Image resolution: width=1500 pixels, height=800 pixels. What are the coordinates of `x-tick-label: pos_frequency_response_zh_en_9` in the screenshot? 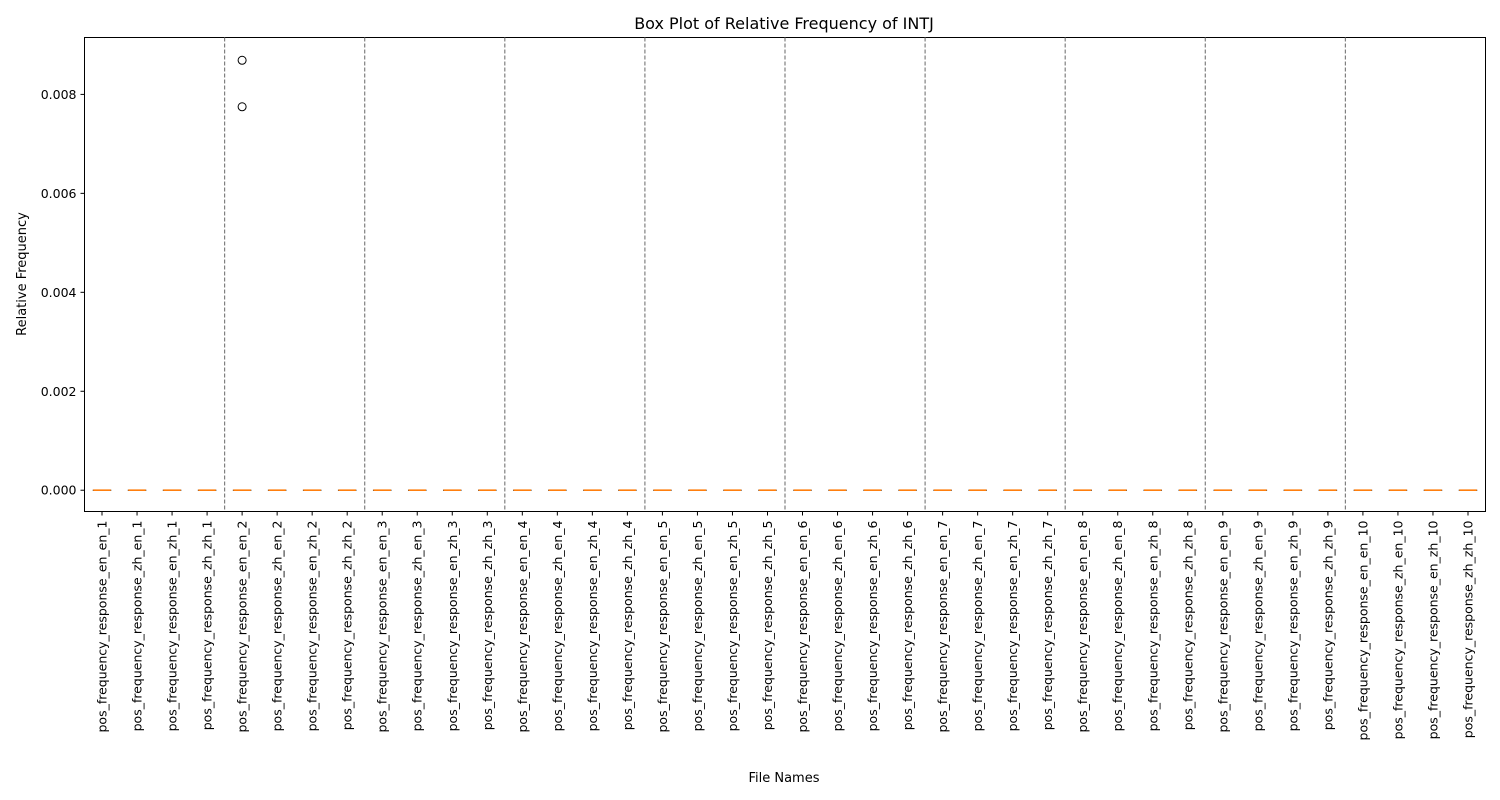 It's located at (1257, 625).